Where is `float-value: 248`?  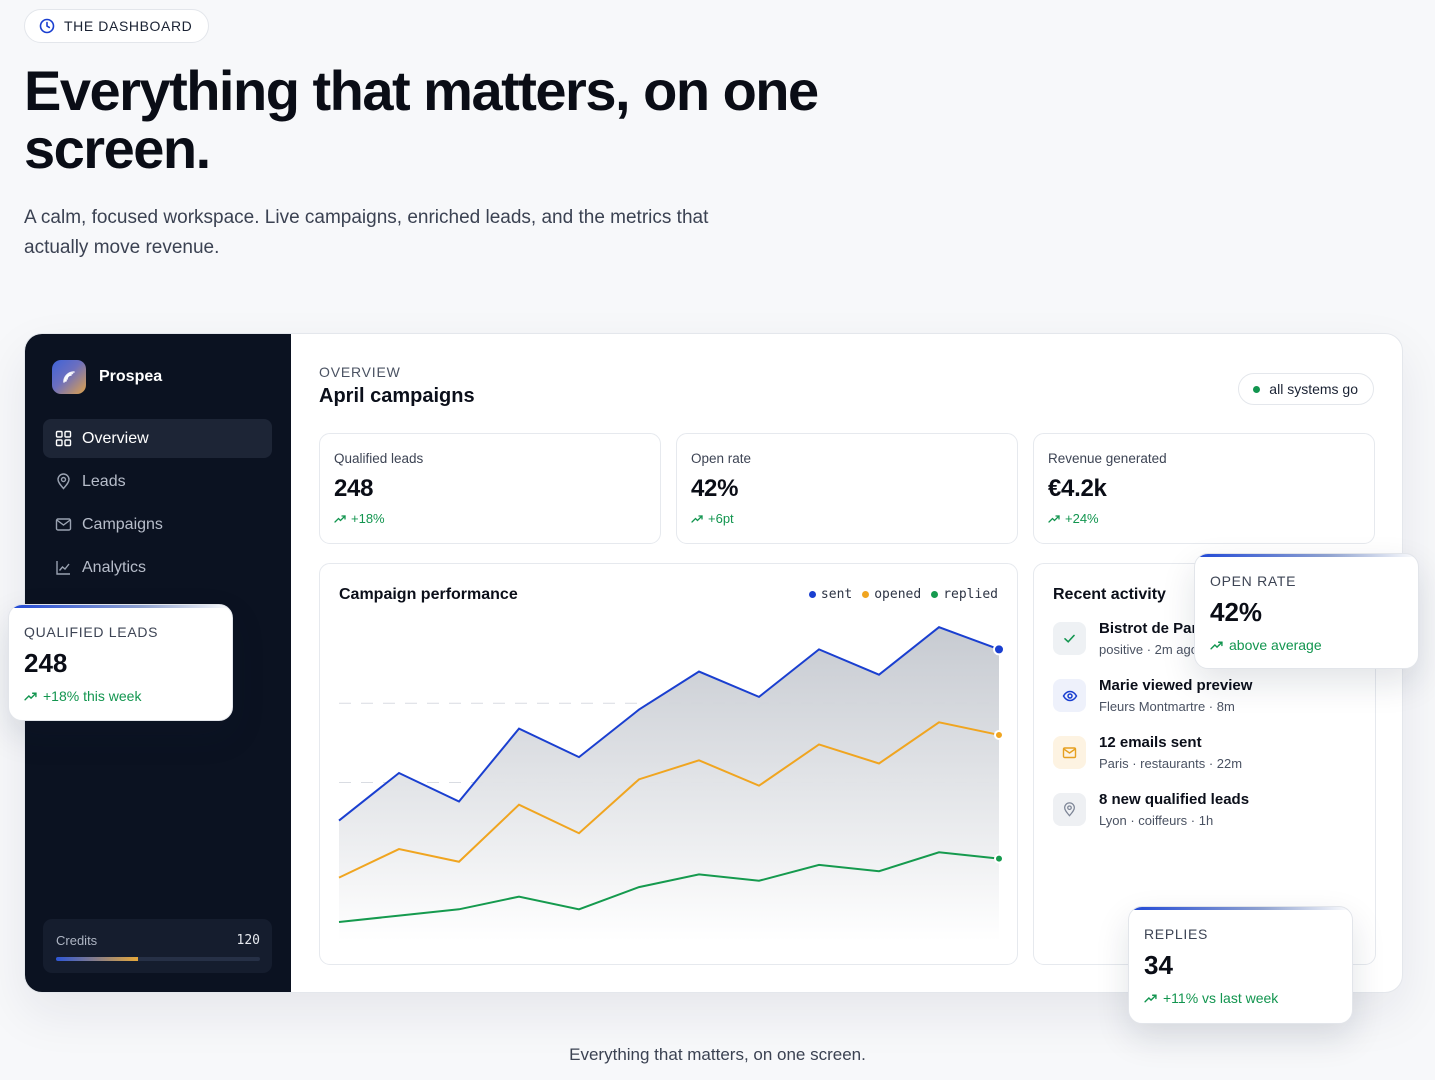
float-value: 248 is located at coordinates (46, 663).